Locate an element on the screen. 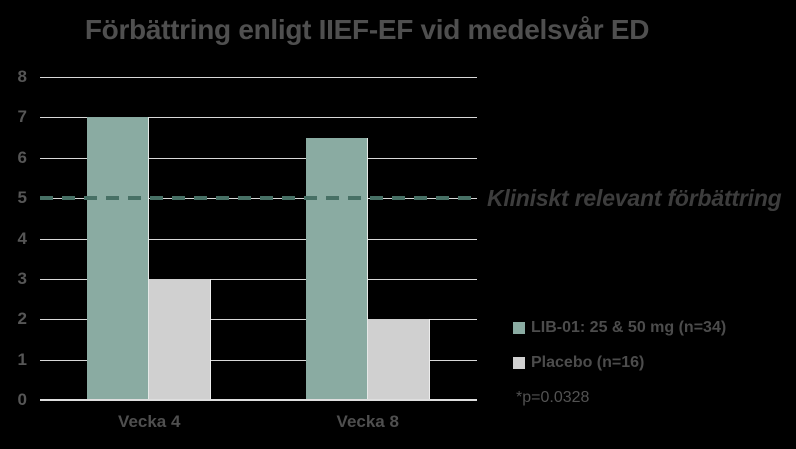 The height and width of the screenshot is (449, 796). y-tick-label-1: 1 is located at coordinates (22, 359).